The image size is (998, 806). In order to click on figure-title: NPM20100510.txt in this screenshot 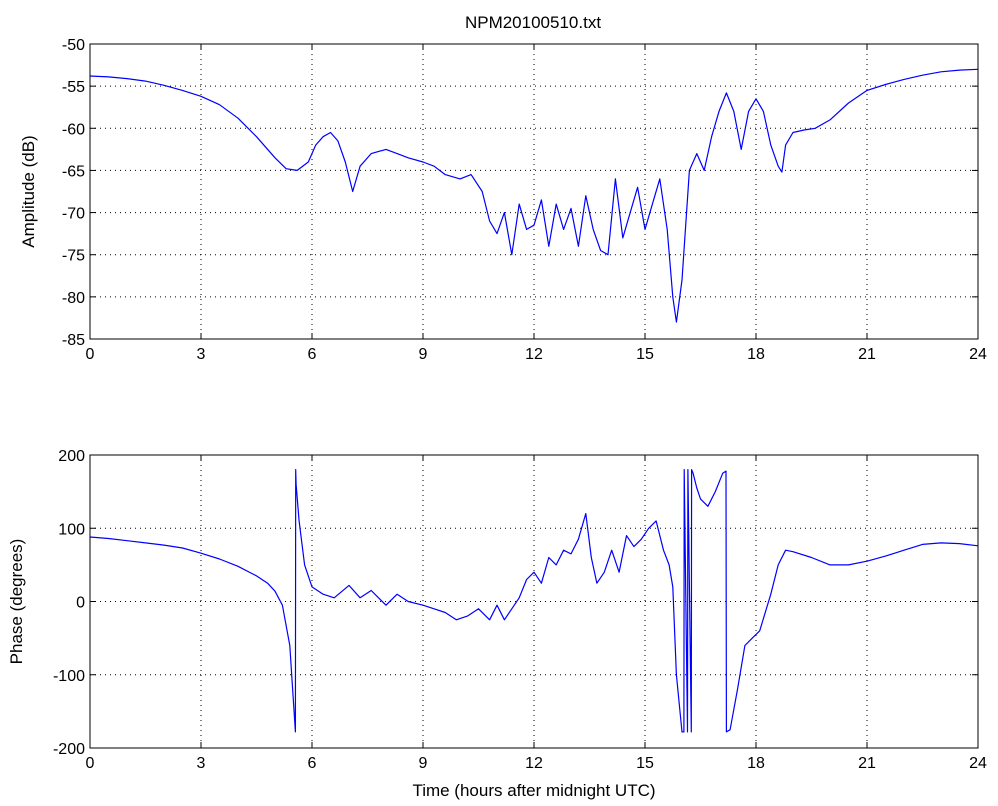, I will do `click(533, 22)`.